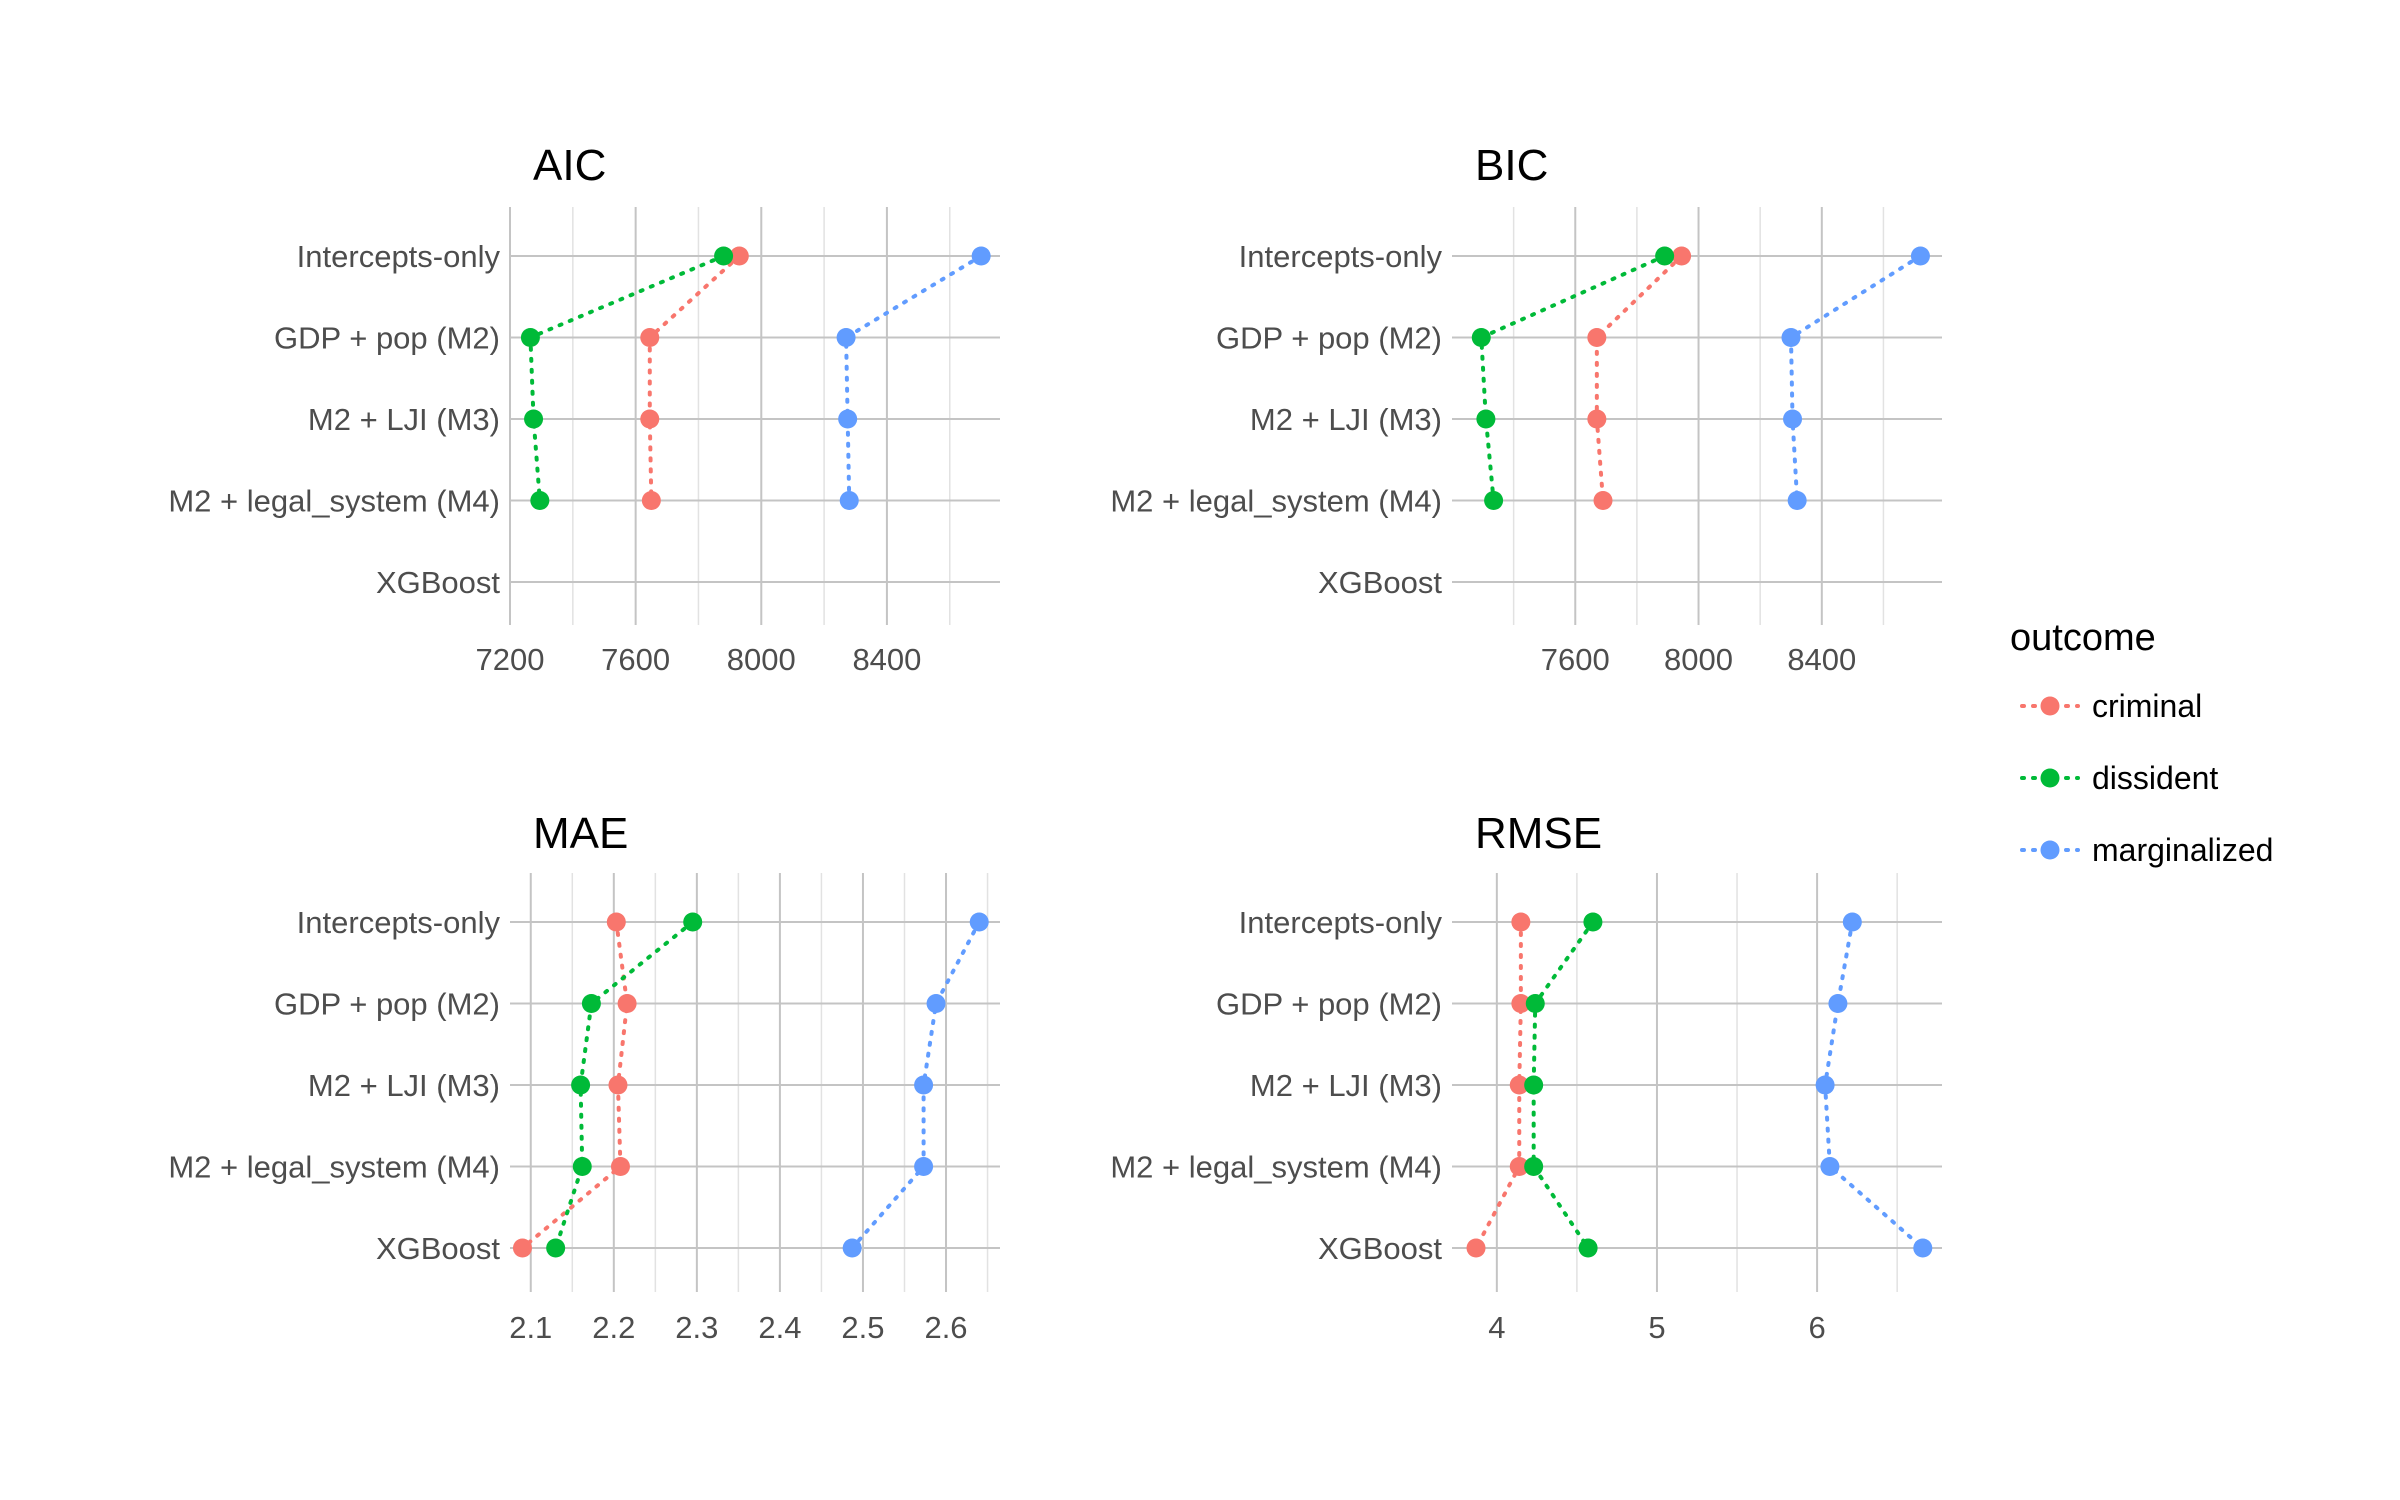 Image resolution: width=2400 pixels, height=1500 pixels. What do you see at coordinates (1816, 1327) in the screenshot?
I see `x-tick-label: 6` at bounding box center [1816, 1327].